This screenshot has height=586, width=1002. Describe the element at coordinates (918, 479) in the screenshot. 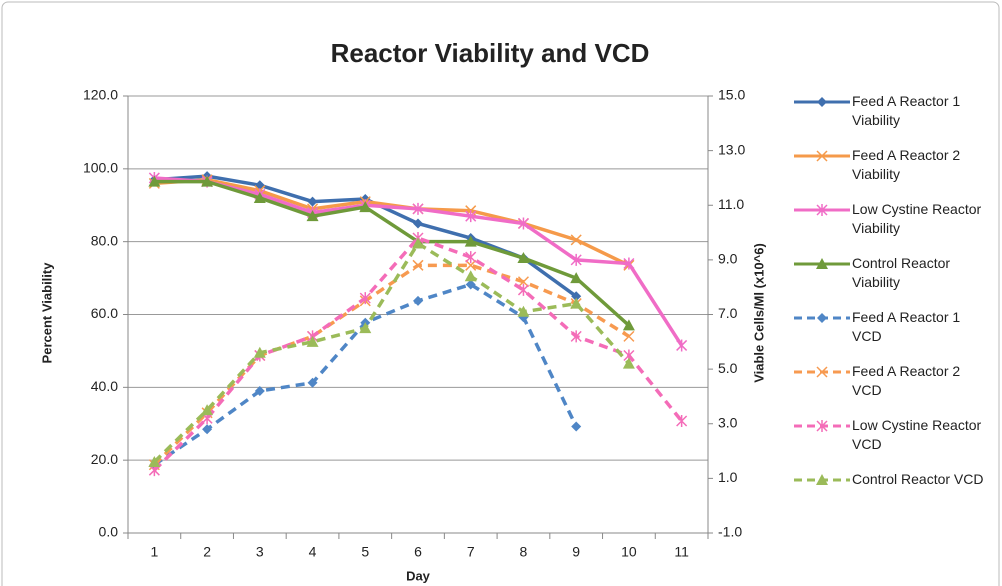

I see `legend-label: Control Reactor VCD` at that location.